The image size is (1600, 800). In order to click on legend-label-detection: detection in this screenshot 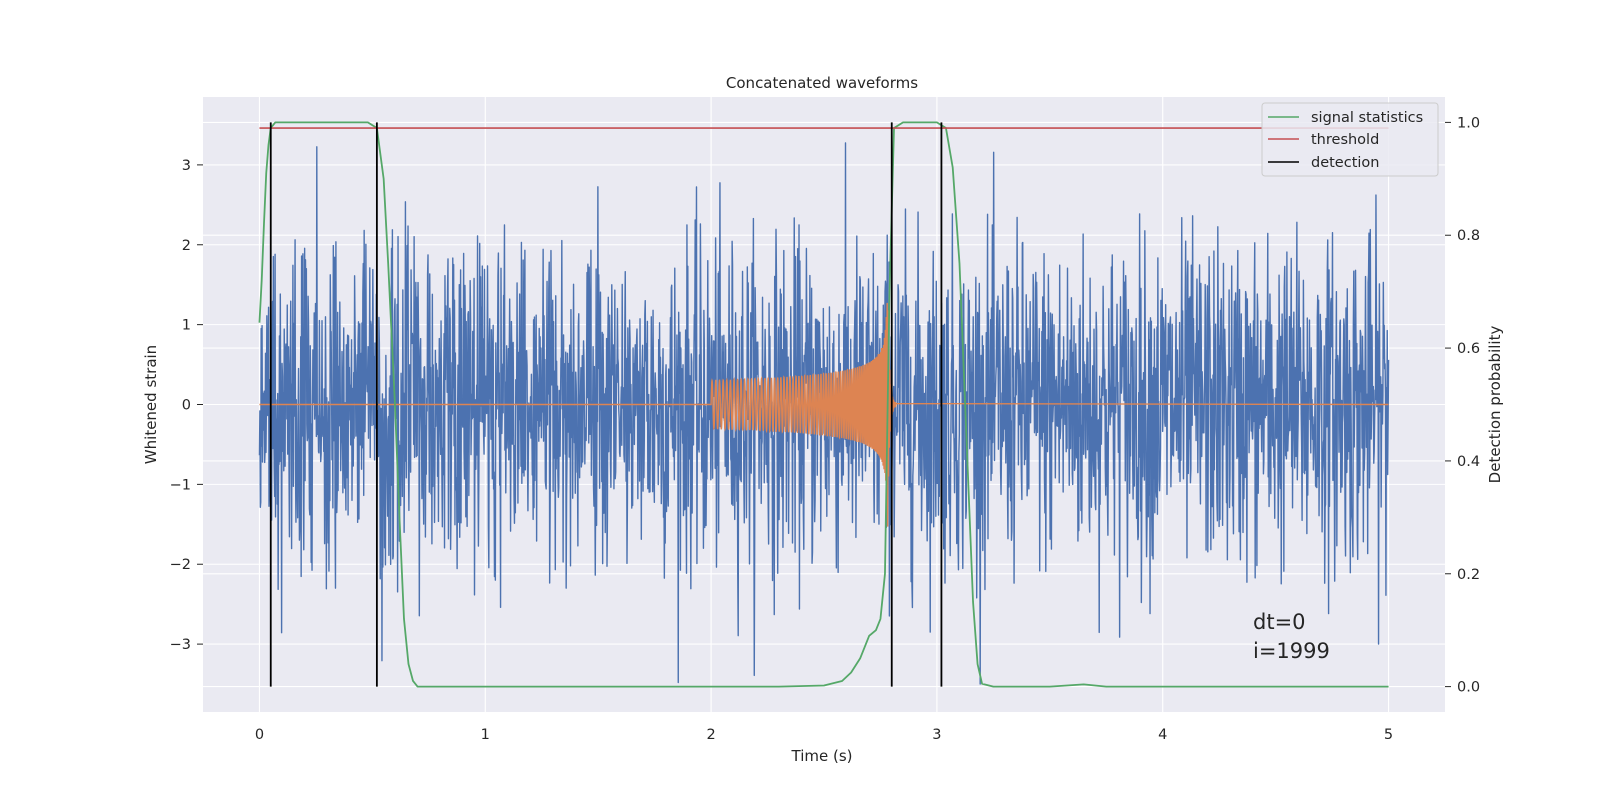, I will do `click(1345, 163)`.